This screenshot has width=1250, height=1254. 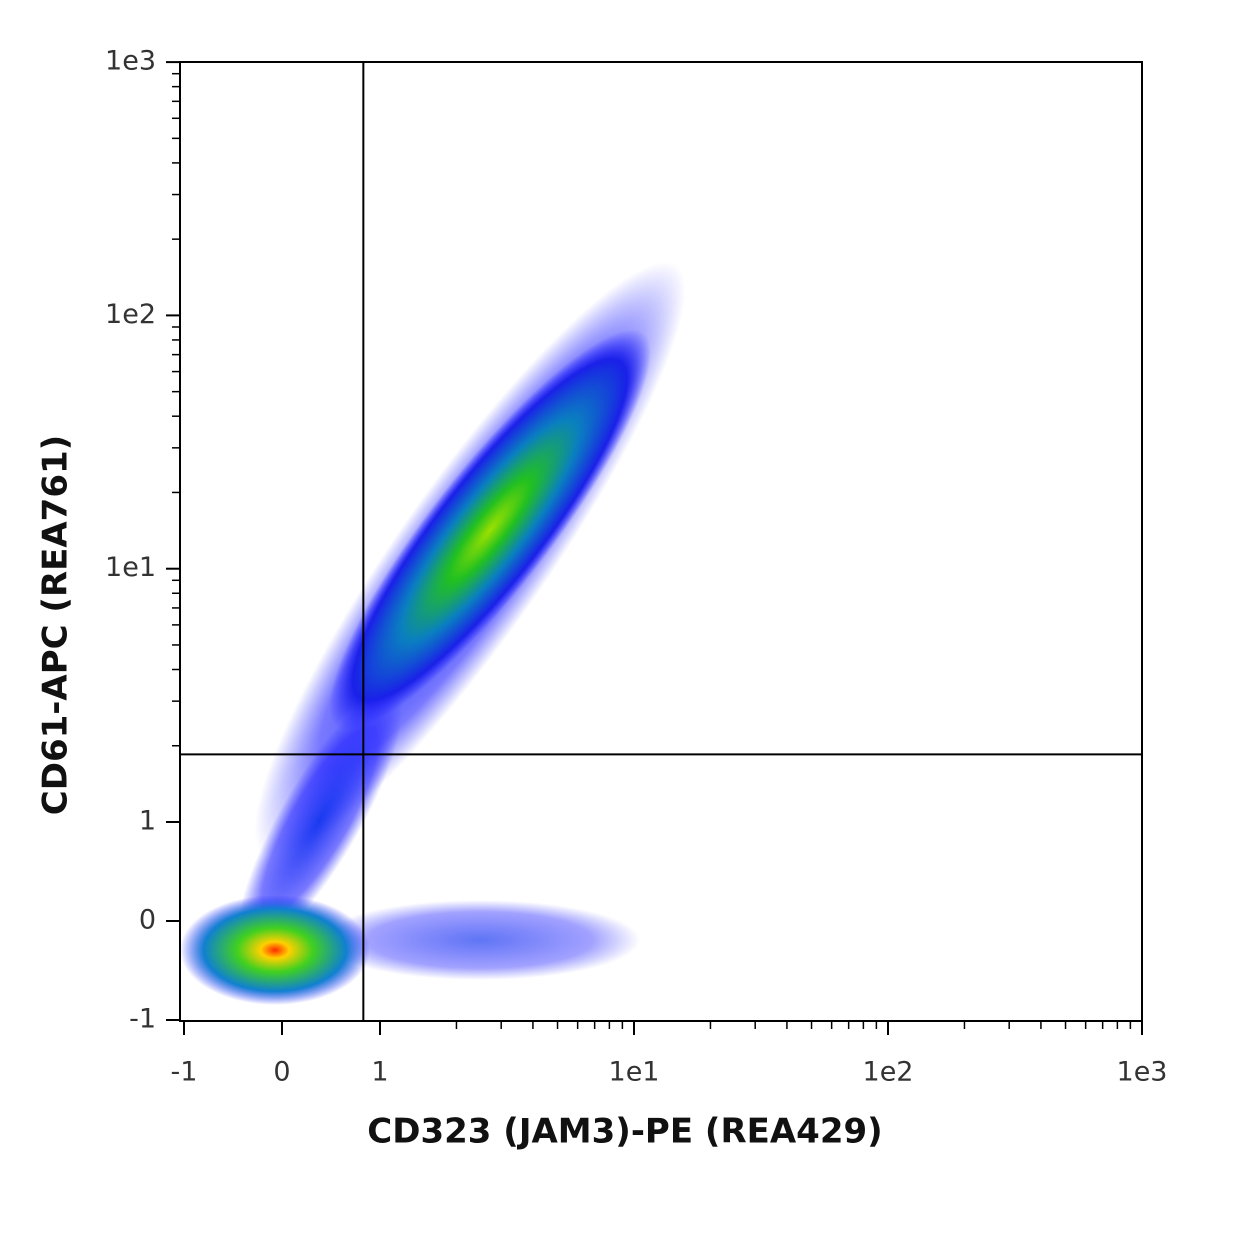 I want to click on x-tick-label: 1, so click(x=379, y=1072).